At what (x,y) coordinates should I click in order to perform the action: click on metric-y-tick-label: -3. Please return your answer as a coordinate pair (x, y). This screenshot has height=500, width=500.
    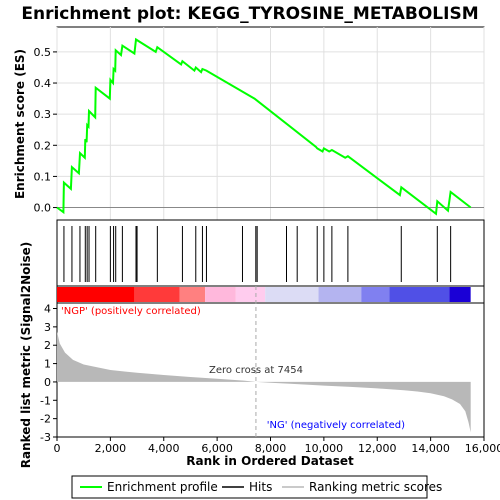
    Looking at the image, I should click on (45, 437).